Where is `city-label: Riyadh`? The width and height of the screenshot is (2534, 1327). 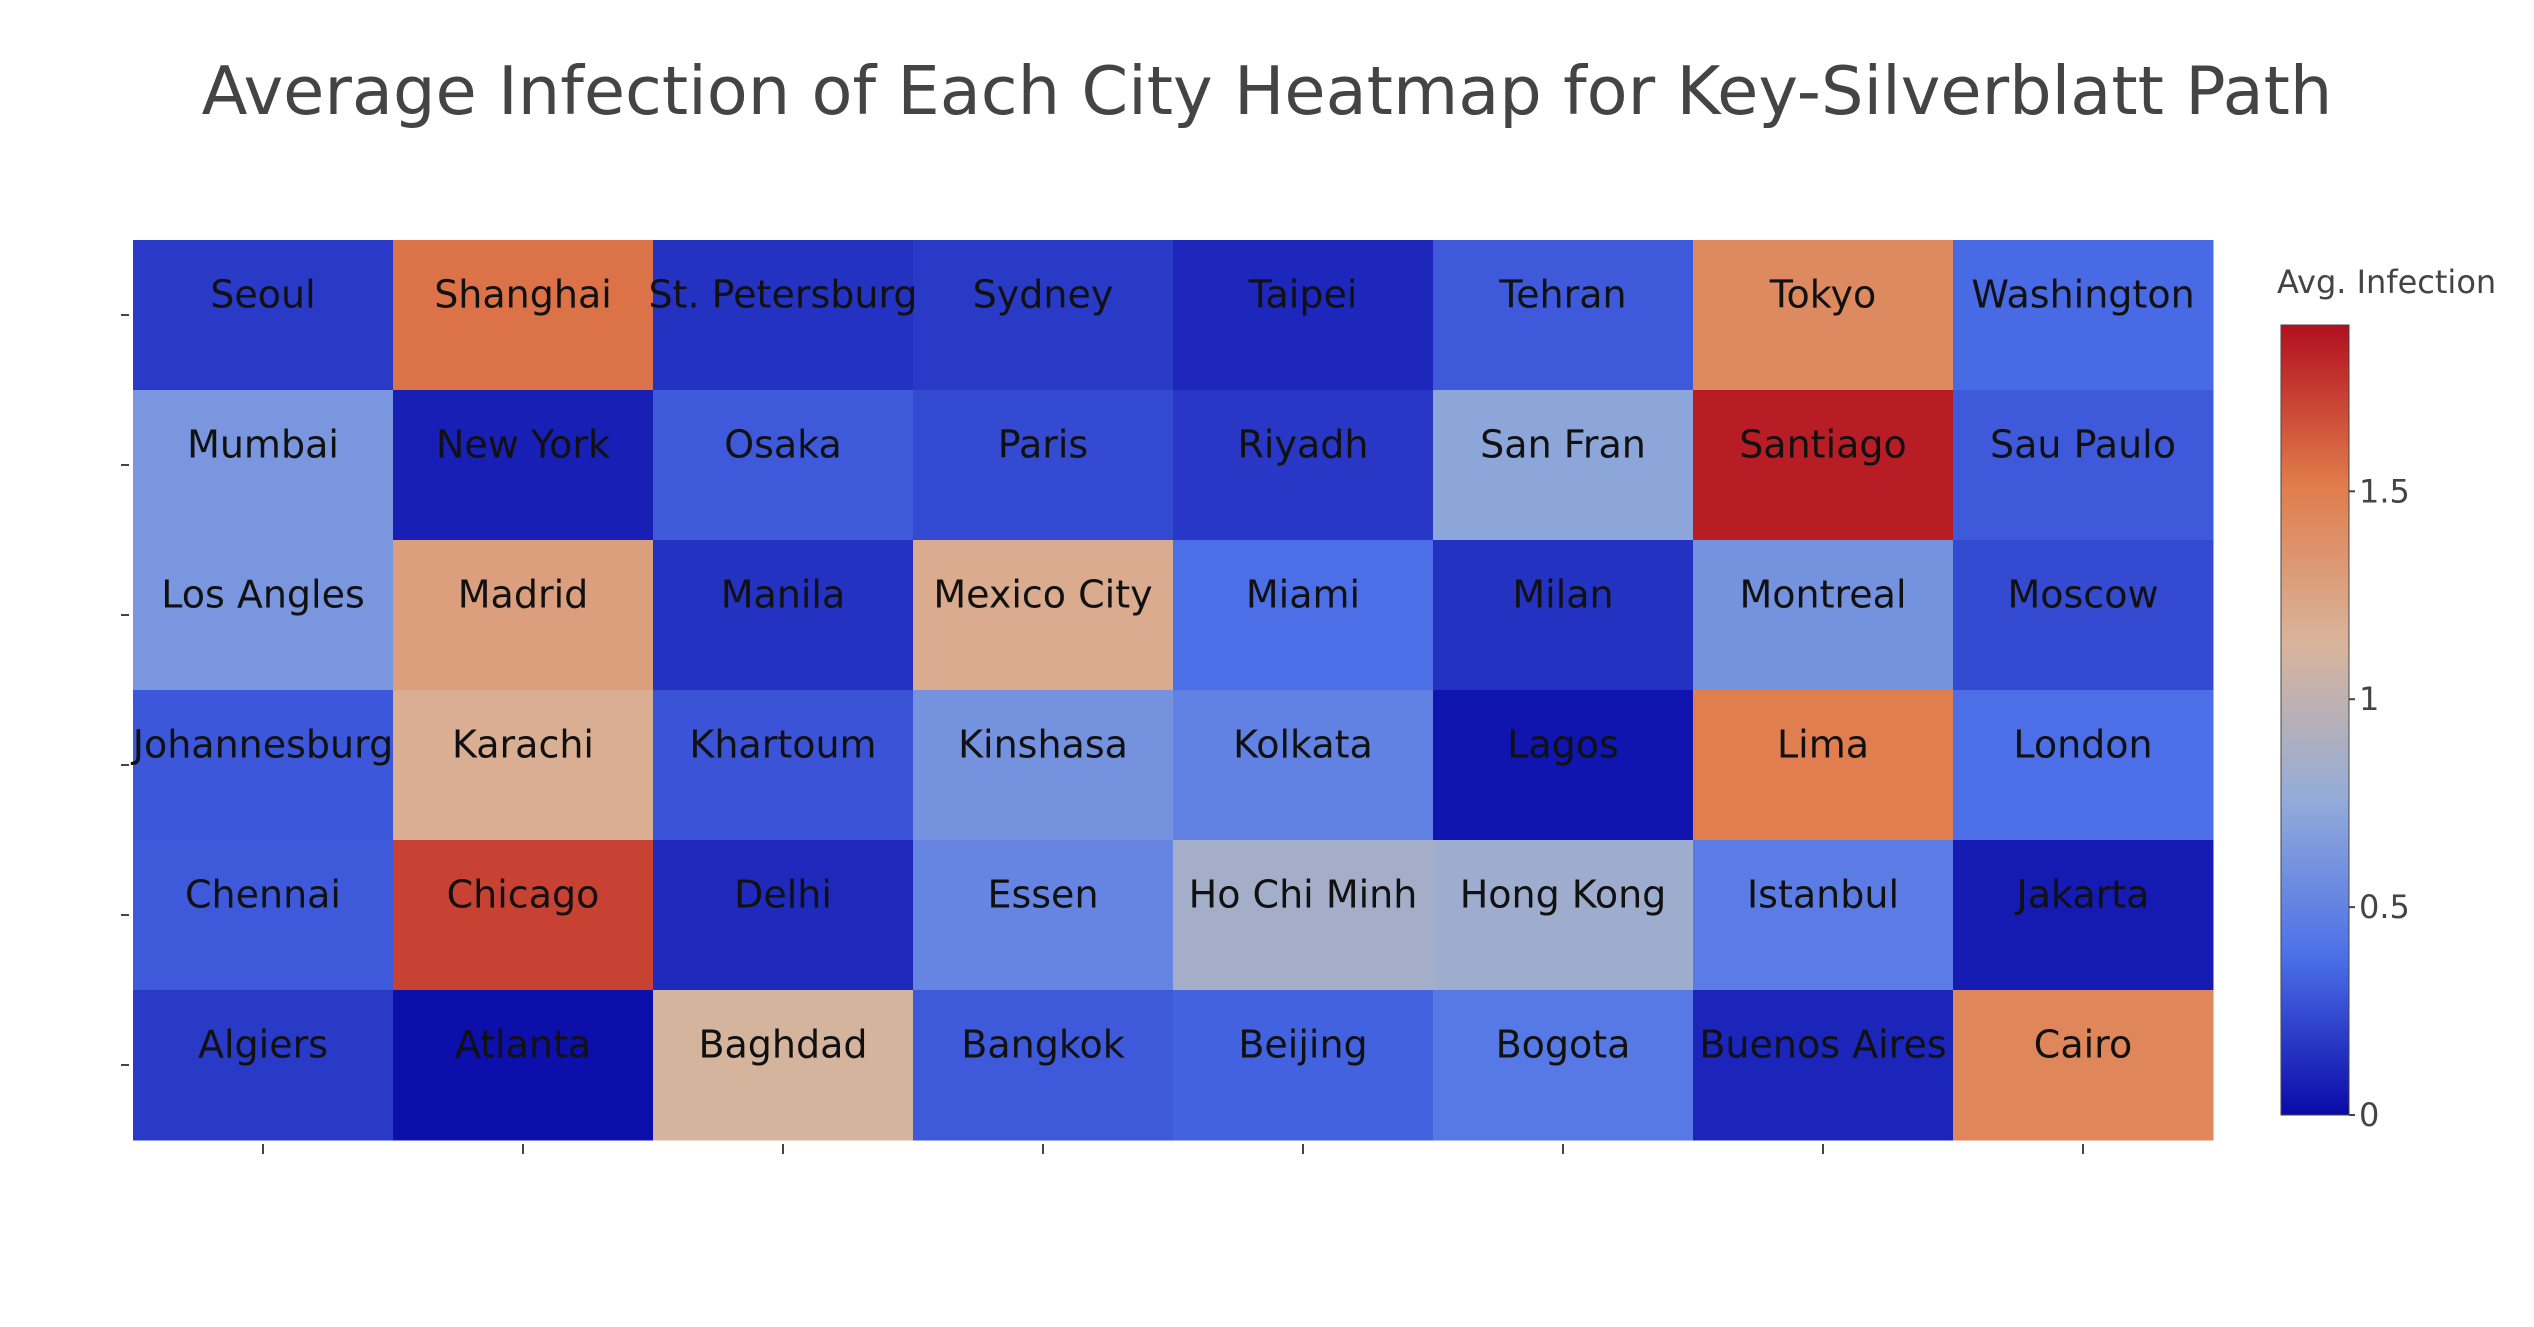 city-label: Riyadh is located at coordinates (1303, 445).